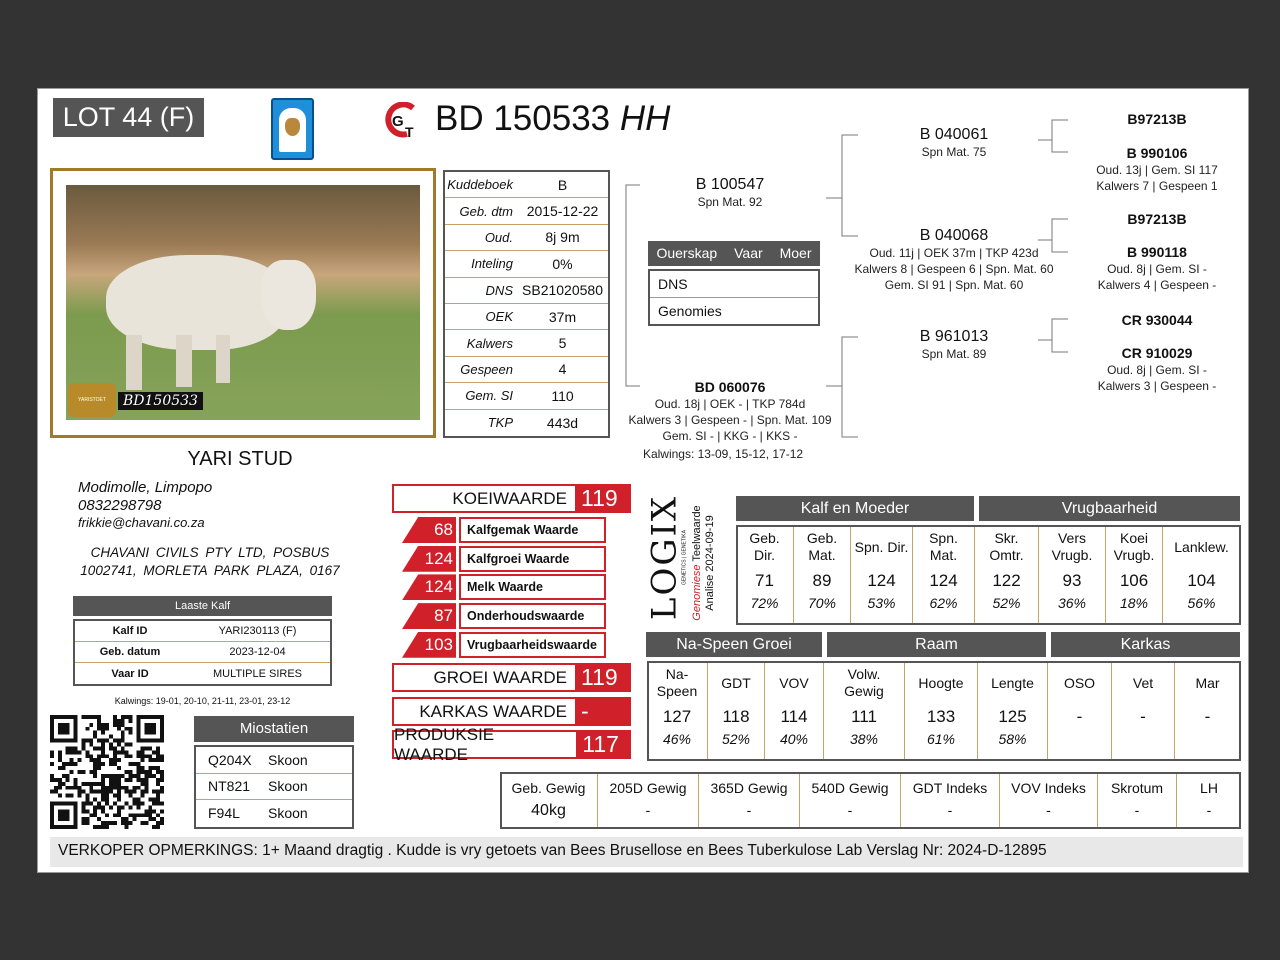  I want to click on parentage-label: Genomies, so click(690, 310).